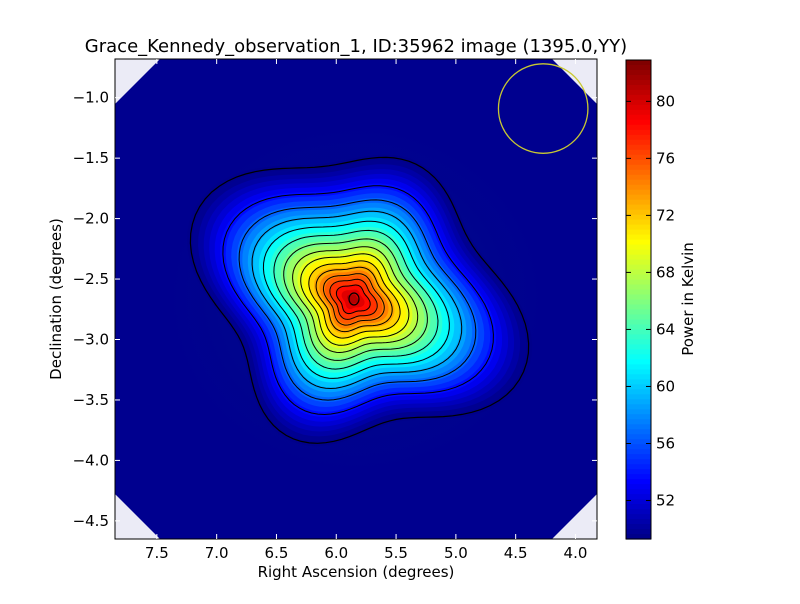 This screenshot has height=604, width=800. Describe the element at coordinates (91, 279) in the screenshot. I see `y-tick-label: −2.5` at that location.